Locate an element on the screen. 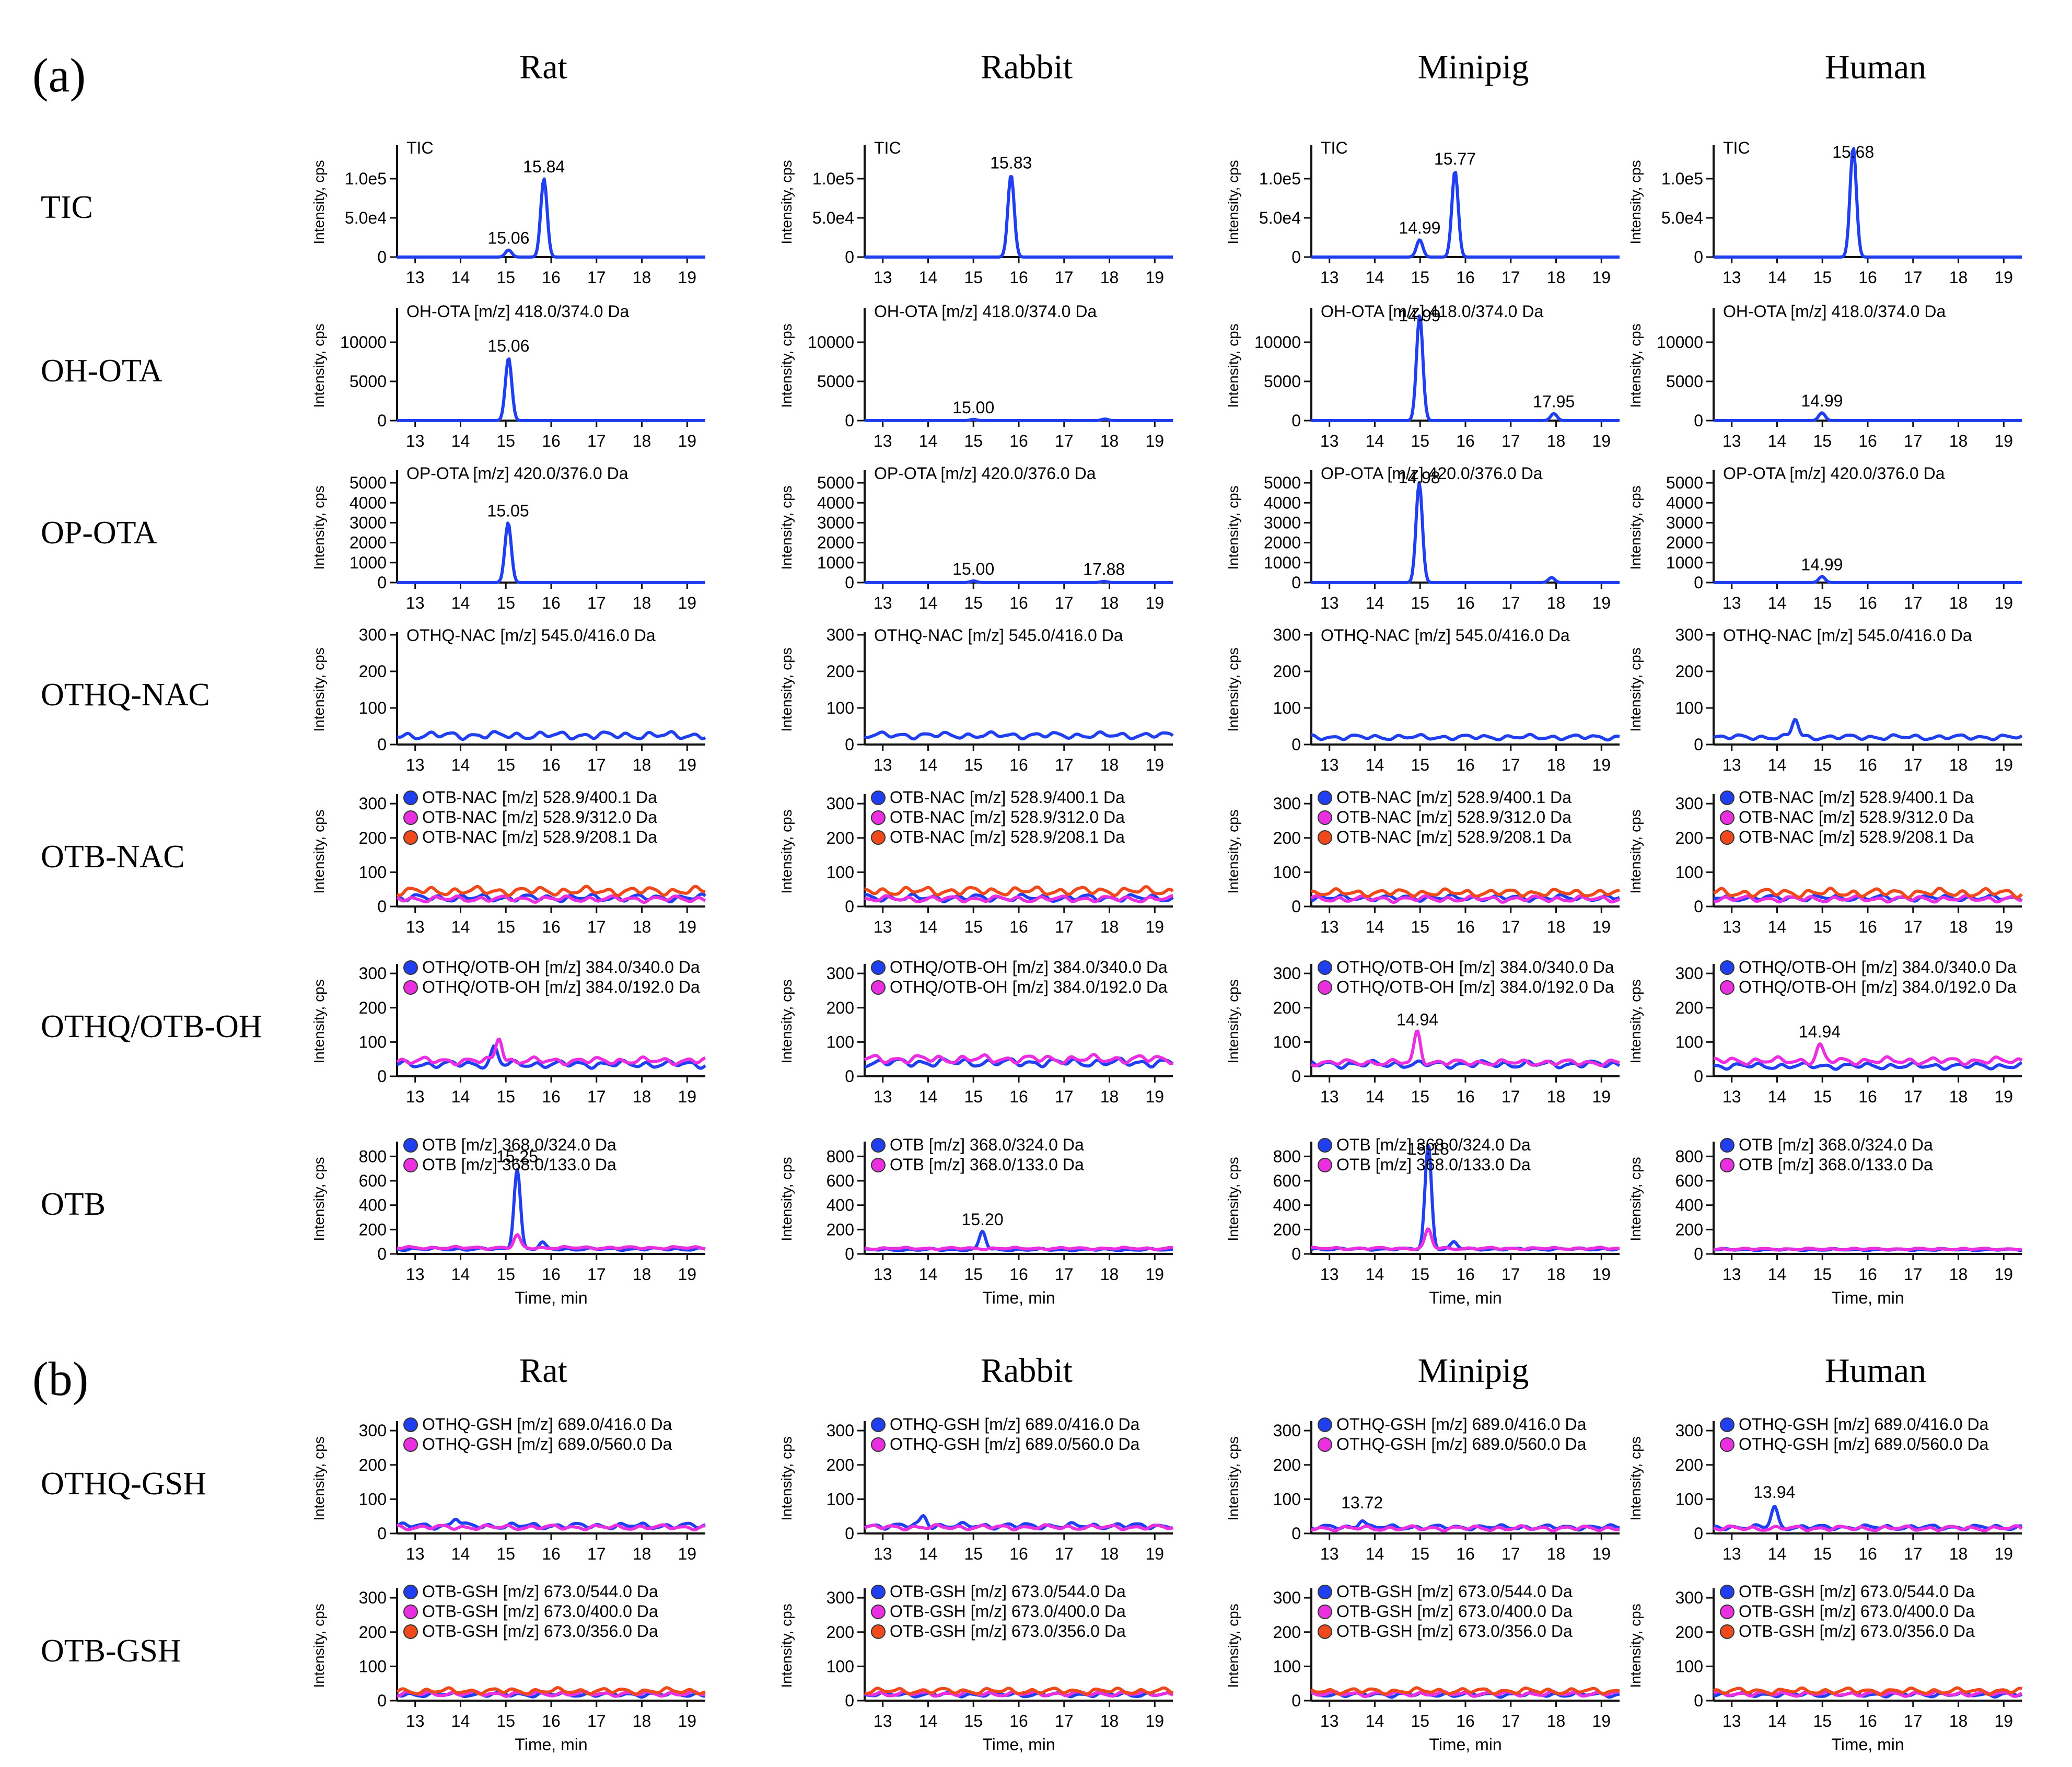  legend-entry: TIC is located at coordinates (420, 148).